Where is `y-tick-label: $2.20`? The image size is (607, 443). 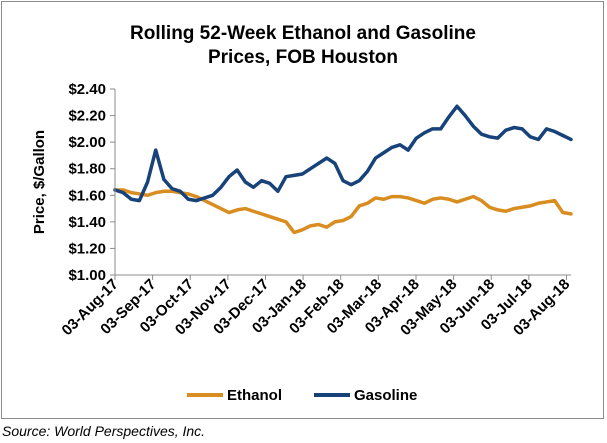
y-tick-label: $2.20 is located at coordinates (87, 116).